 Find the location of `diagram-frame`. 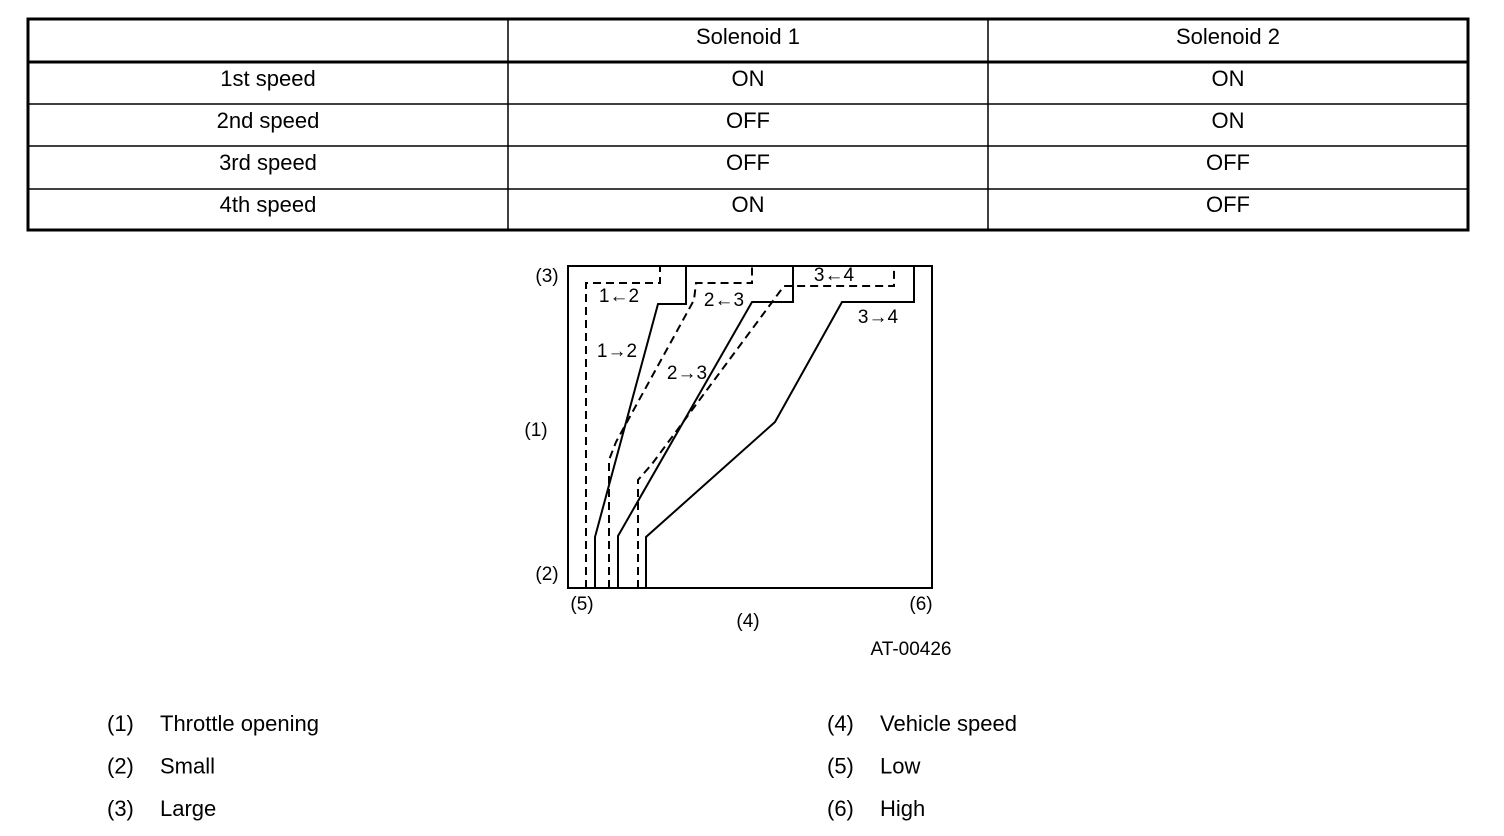

diagram-frame is located at coordinates (750, 427).